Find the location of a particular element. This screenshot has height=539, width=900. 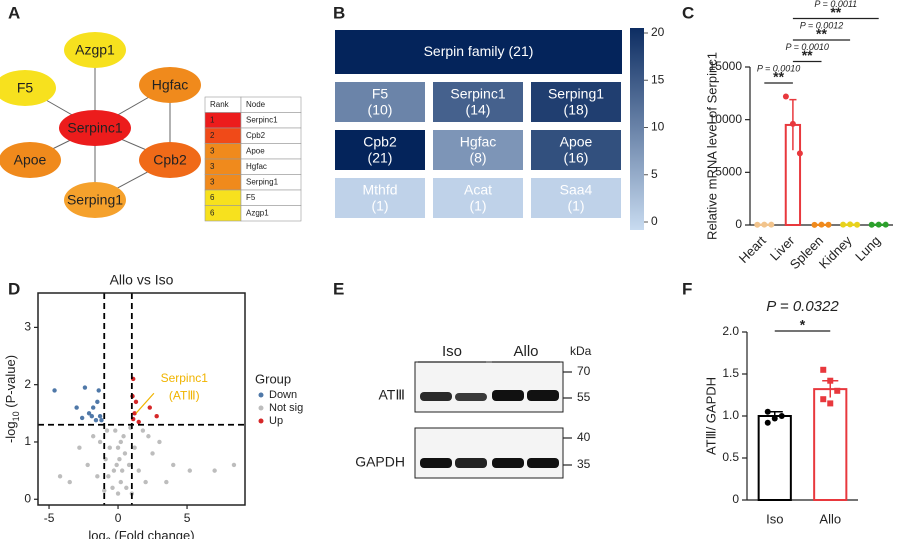

sig-stars: * is located at coordinates (803, 325).